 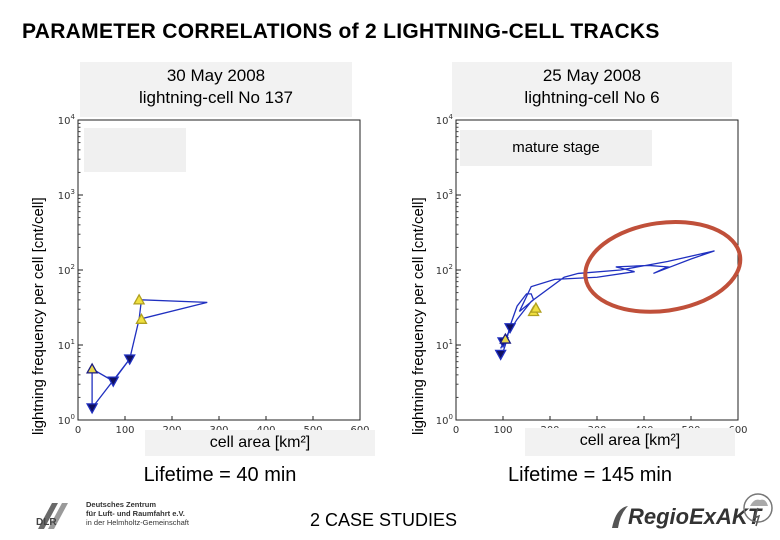 What do you see at coordinates (124, 430) in the screenshot?
I see `panel-1-x-tick-label: 100` at bounding box center [124, 430].